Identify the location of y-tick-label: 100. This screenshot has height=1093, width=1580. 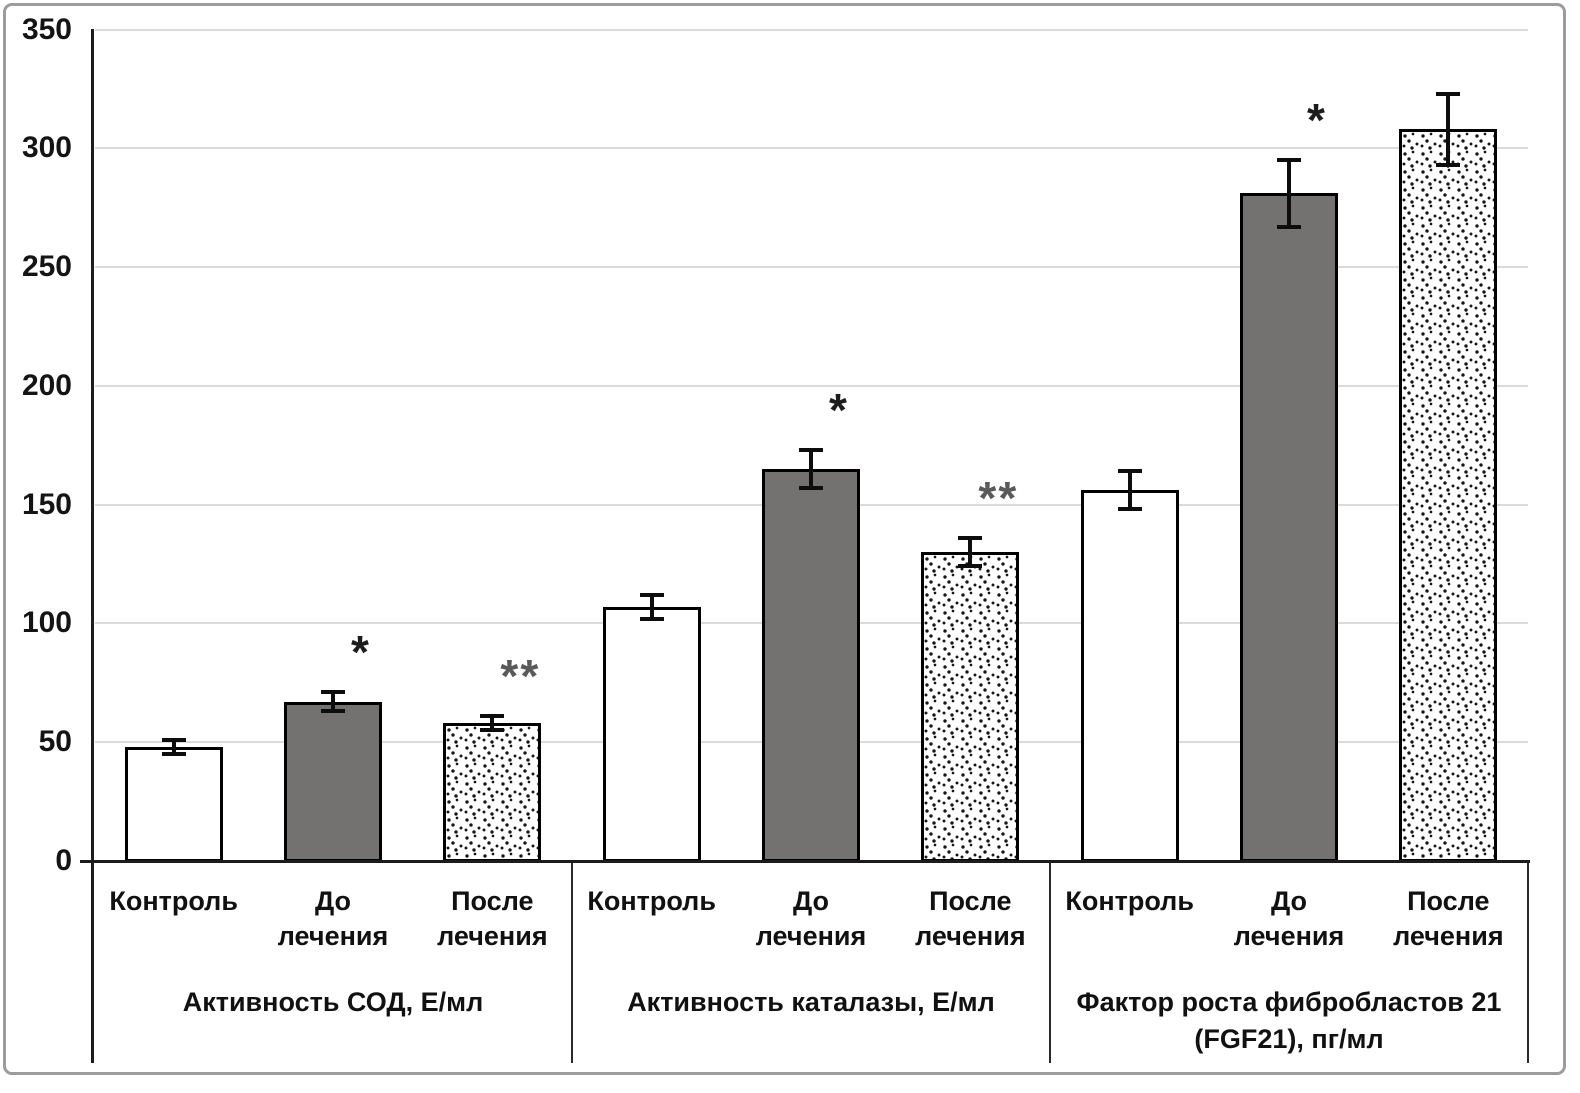
(46, 623).